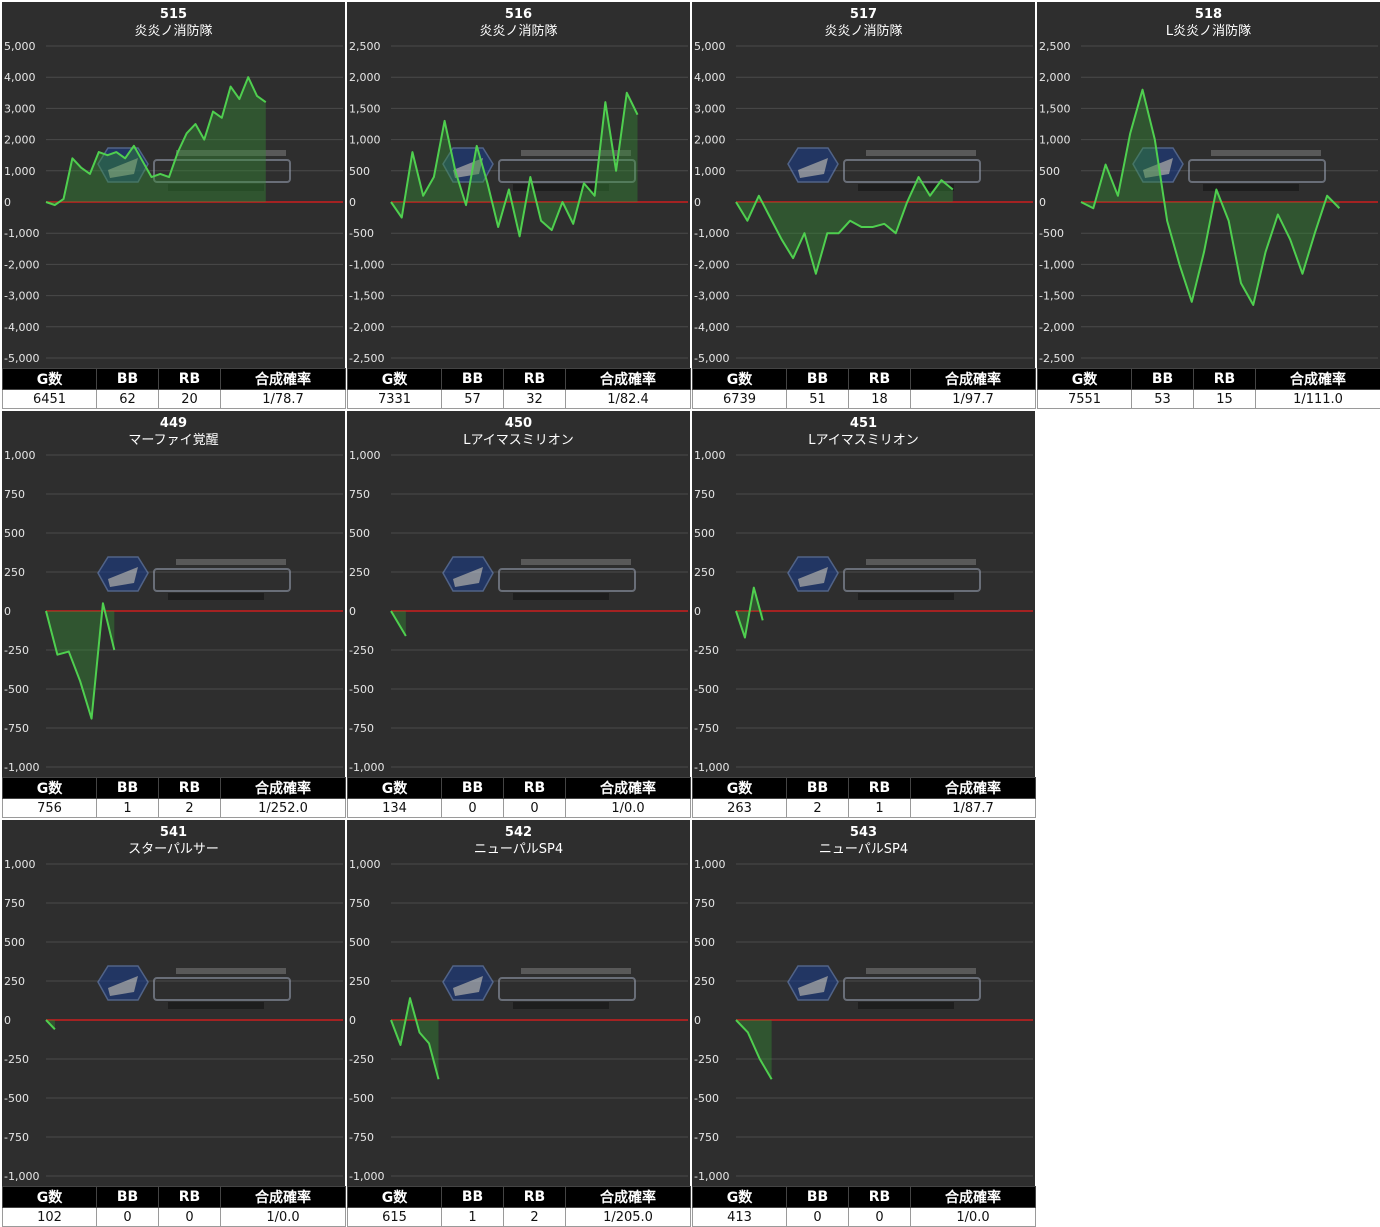 The height and width of the screenshot is (1227, 1380). What do you see at coordinates (534, 1197) in the screenshot?
I see `header-rb: RB` at bounding box center [534, 1197].